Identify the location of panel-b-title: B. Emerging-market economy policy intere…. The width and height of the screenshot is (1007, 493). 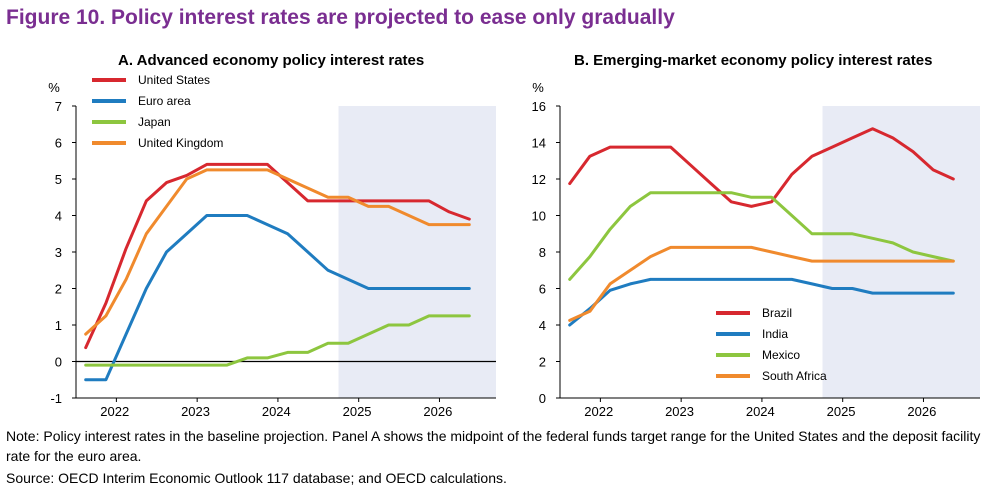
(753, 60).